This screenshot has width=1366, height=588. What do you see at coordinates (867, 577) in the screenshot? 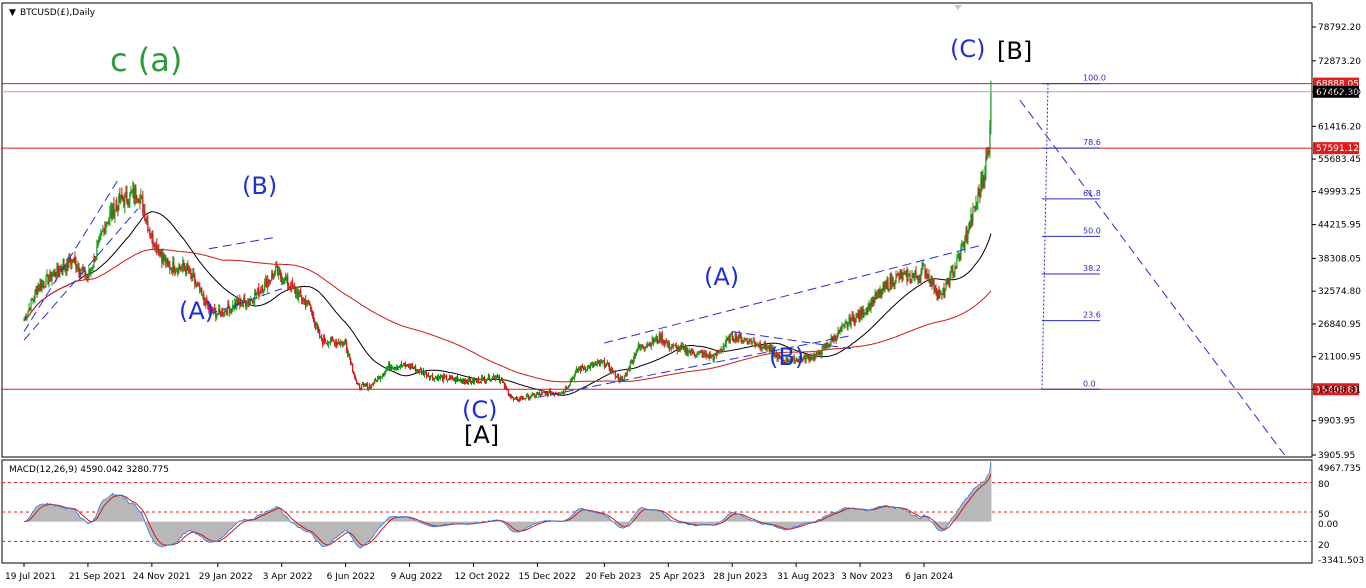
I see `date-tick-label: 3 Nov 2023` at bounding box center [867, 577].